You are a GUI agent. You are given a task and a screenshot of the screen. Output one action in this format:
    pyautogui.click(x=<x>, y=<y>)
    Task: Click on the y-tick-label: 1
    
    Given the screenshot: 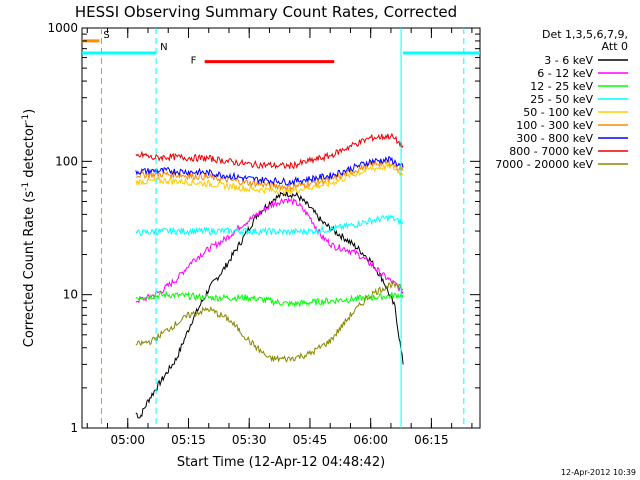 What is the action you would take?
    pyautogui.click(x=74, y=428)
    